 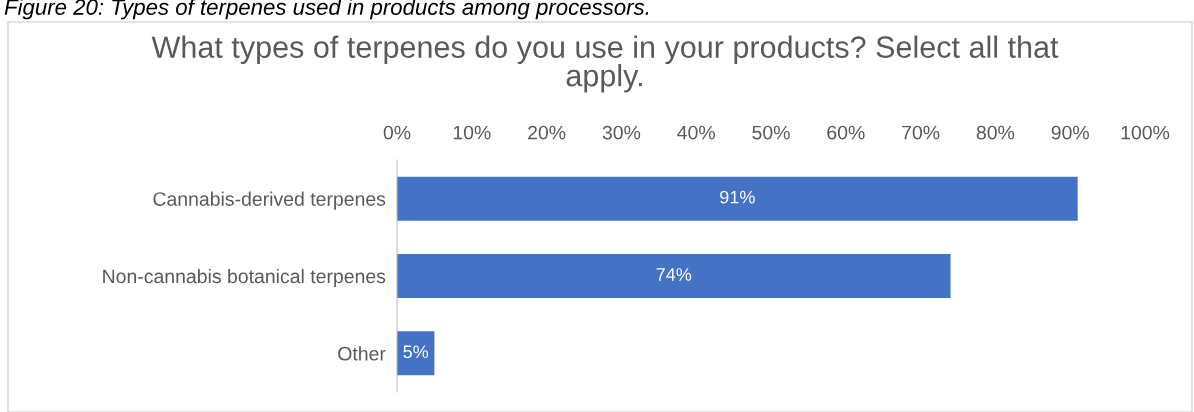 What do you see at coordinates (1145, 132) in the screenshot?
I see `x-tick-label: 100%` at bounding box center [1145, 132].